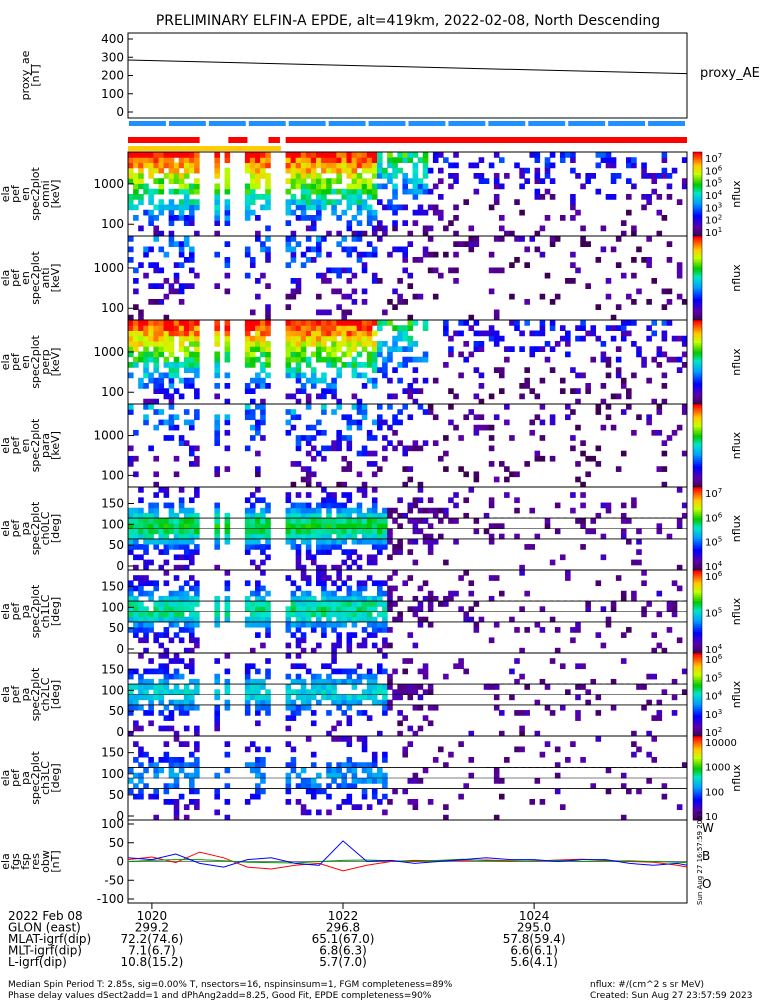 Image resolution: width=775 pixels, height=1000 pixels. Describe the element at coordinates (120, 816) in the screenshot. I see `ela_pef_pa_spec2plot_ch3LC-tick-label: 0` at that location.